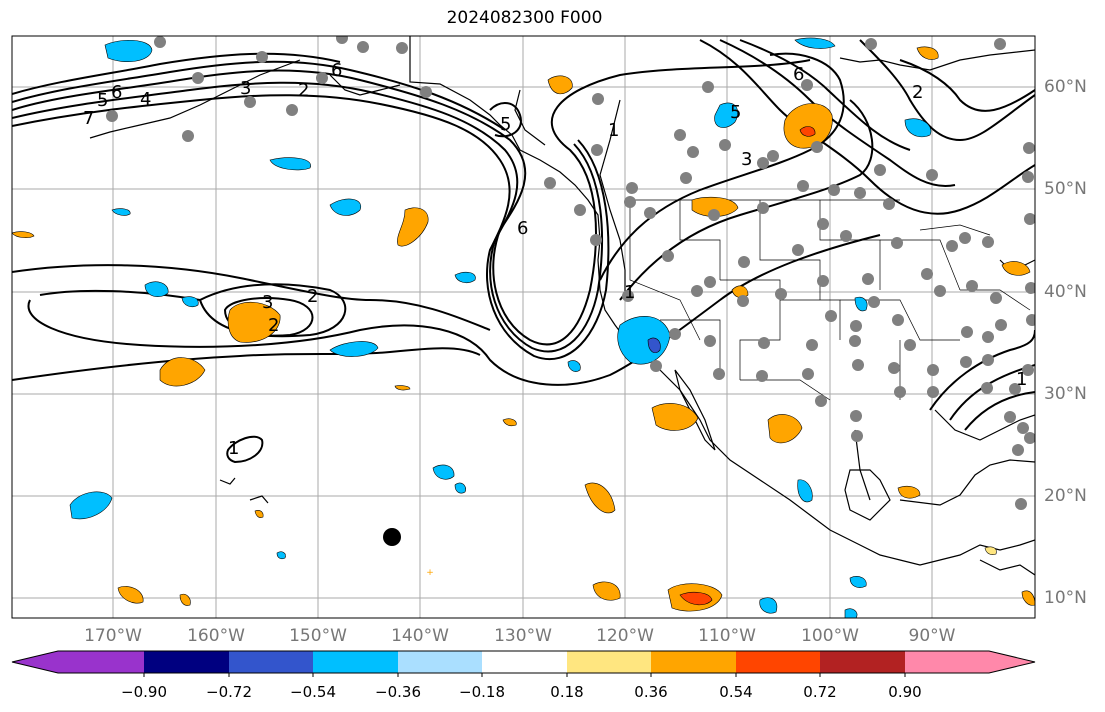 The width and height of the screenshot is (1105, 712). Describe the element at coordinates (1065, 87) in the screenshot. I see `lat-label: 60°N` at that location.